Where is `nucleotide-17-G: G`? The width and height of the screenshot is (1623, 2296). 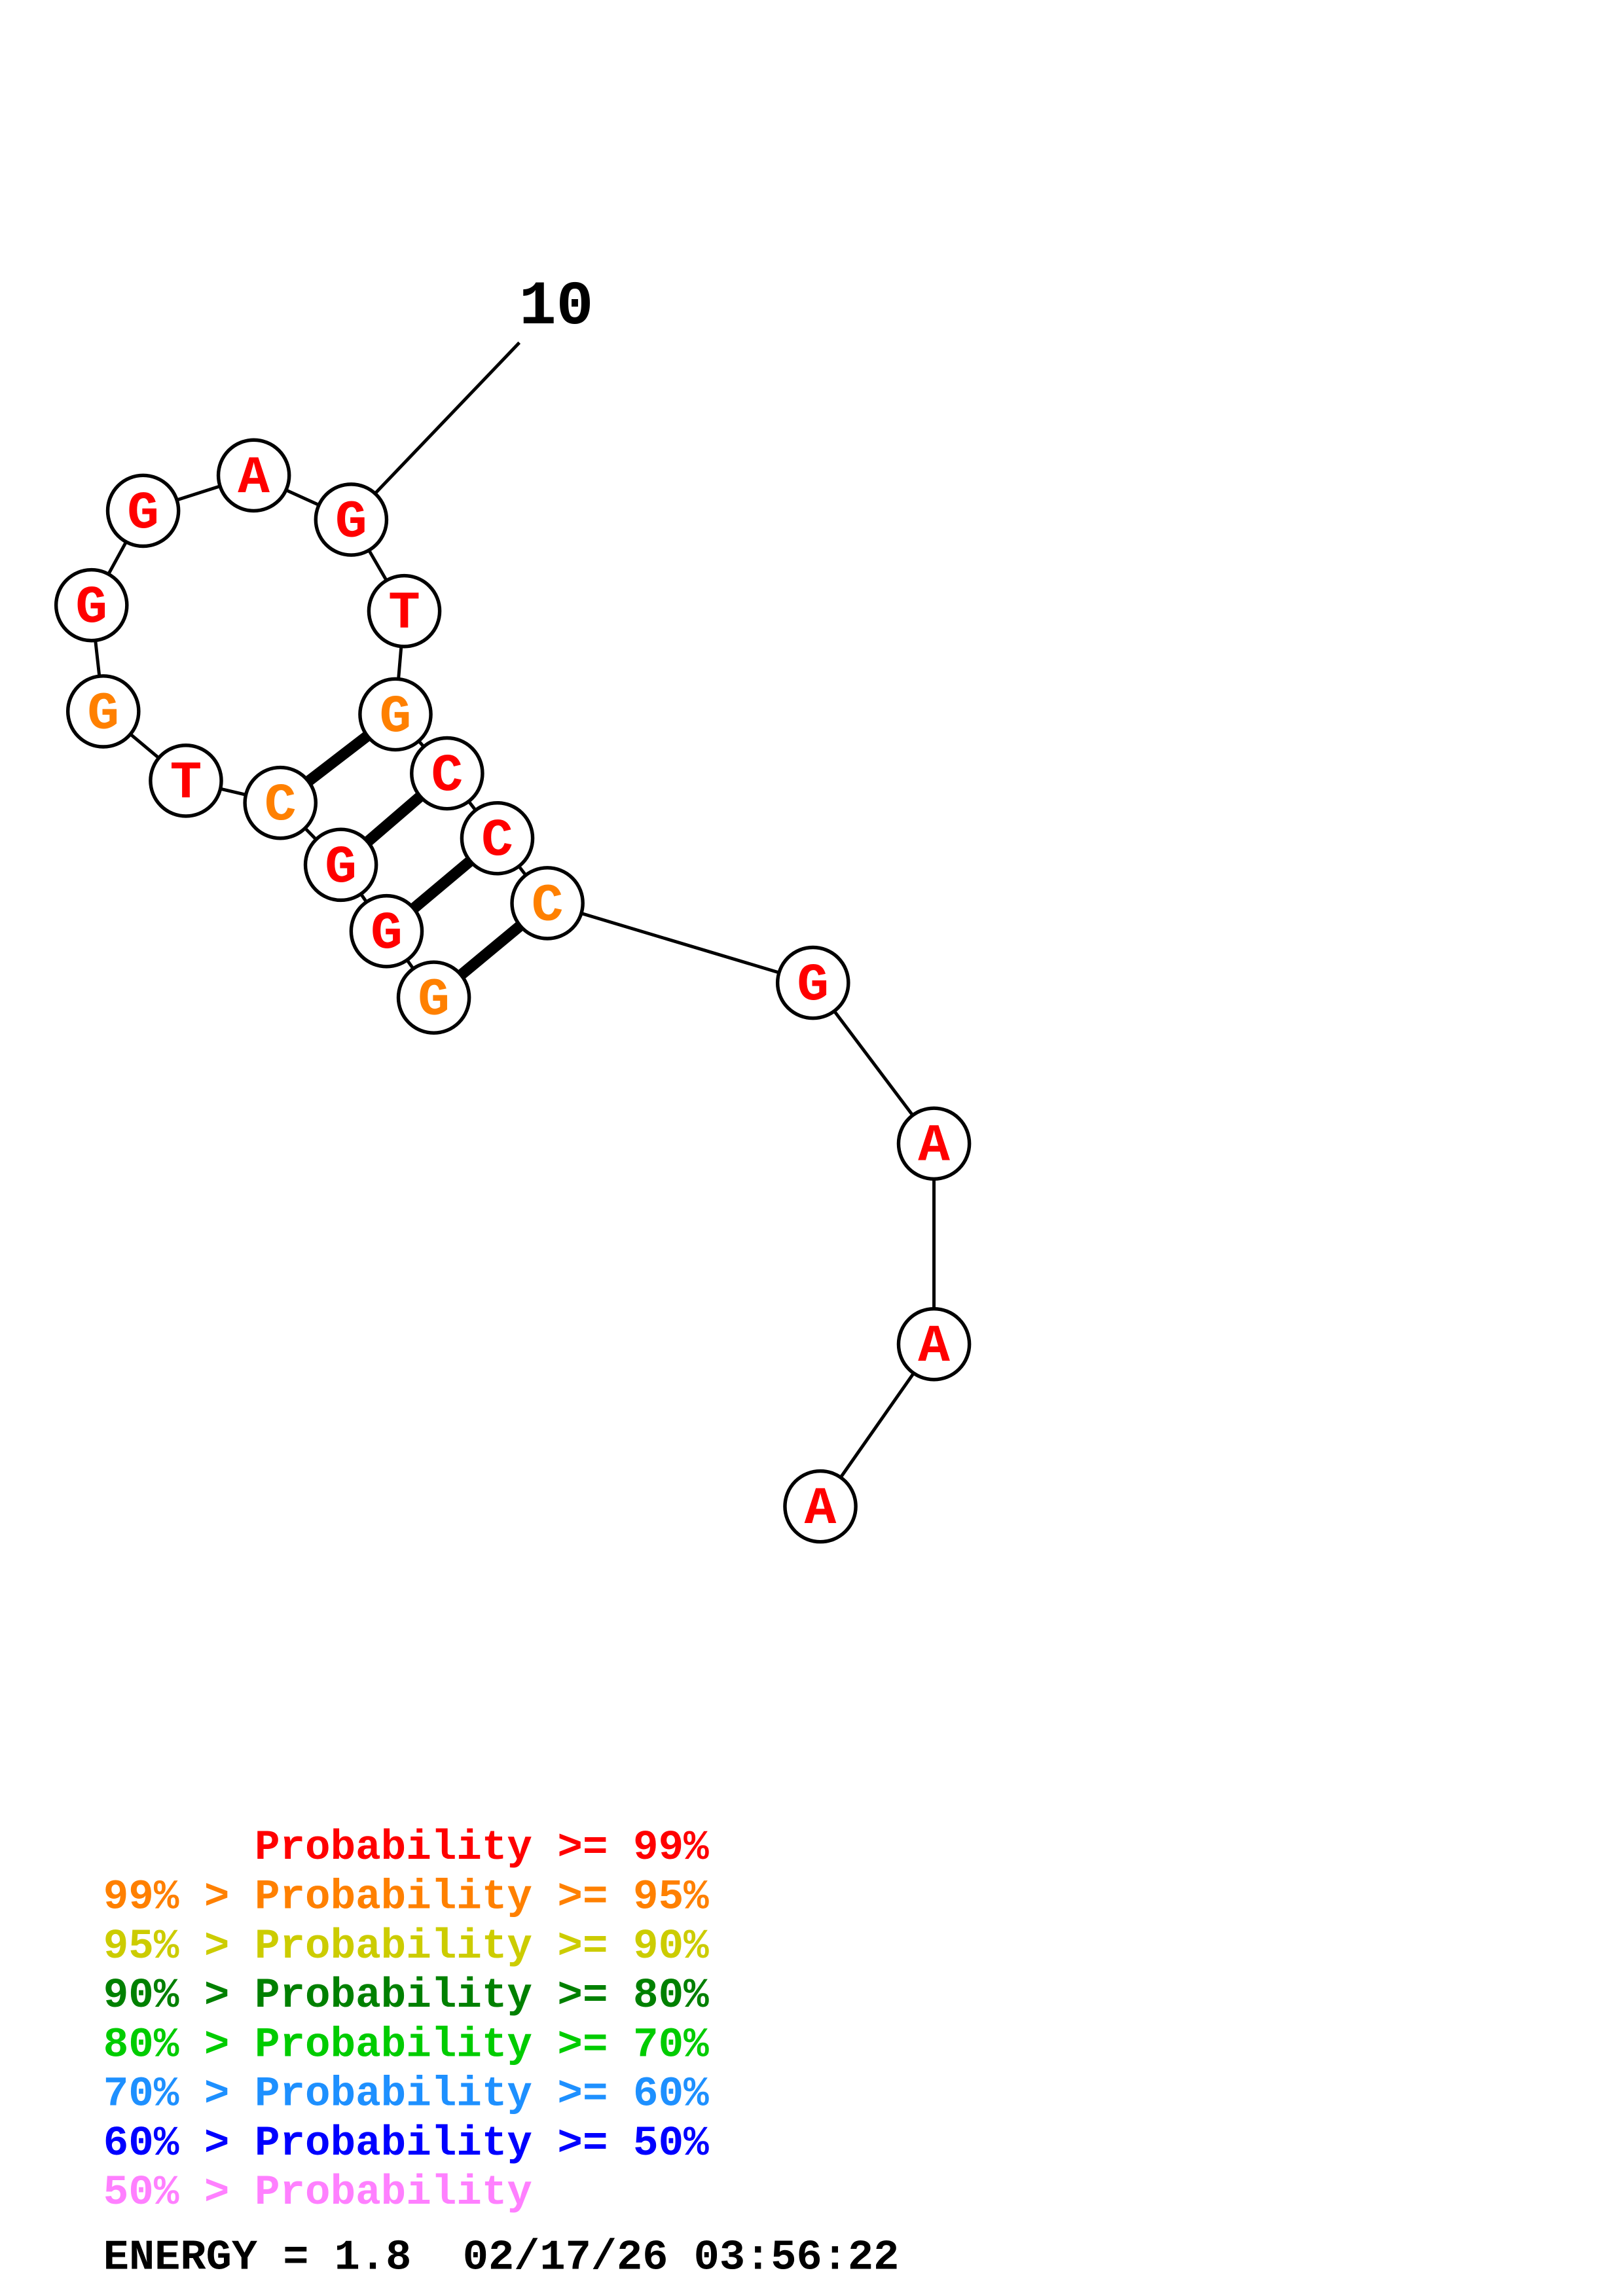 nucleotide-17-G: G is located at coordinates (340, 865).